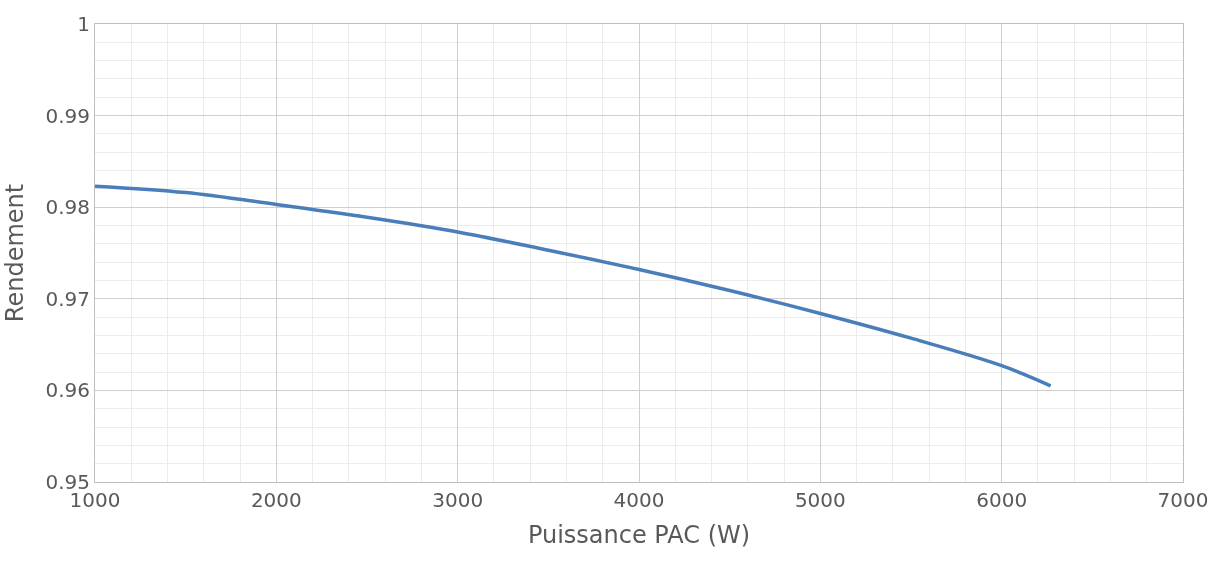 The image size is (1228, 577). What do you see at coordinates (820, 500) in the screenshot?
I see `x-tick-label: 5000` at bounding box center [820, 500].